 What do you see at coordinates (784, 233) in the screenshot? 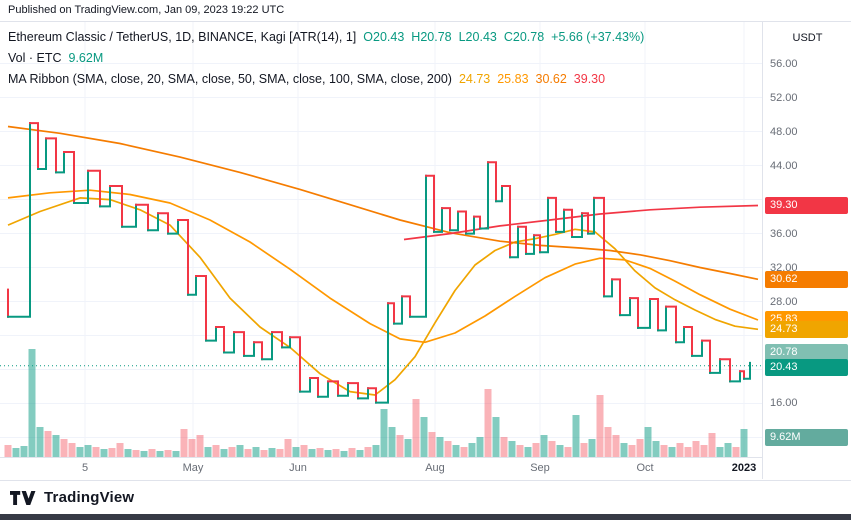
I see `price-axis-label: 36.00` at bounding box center [784, 233].